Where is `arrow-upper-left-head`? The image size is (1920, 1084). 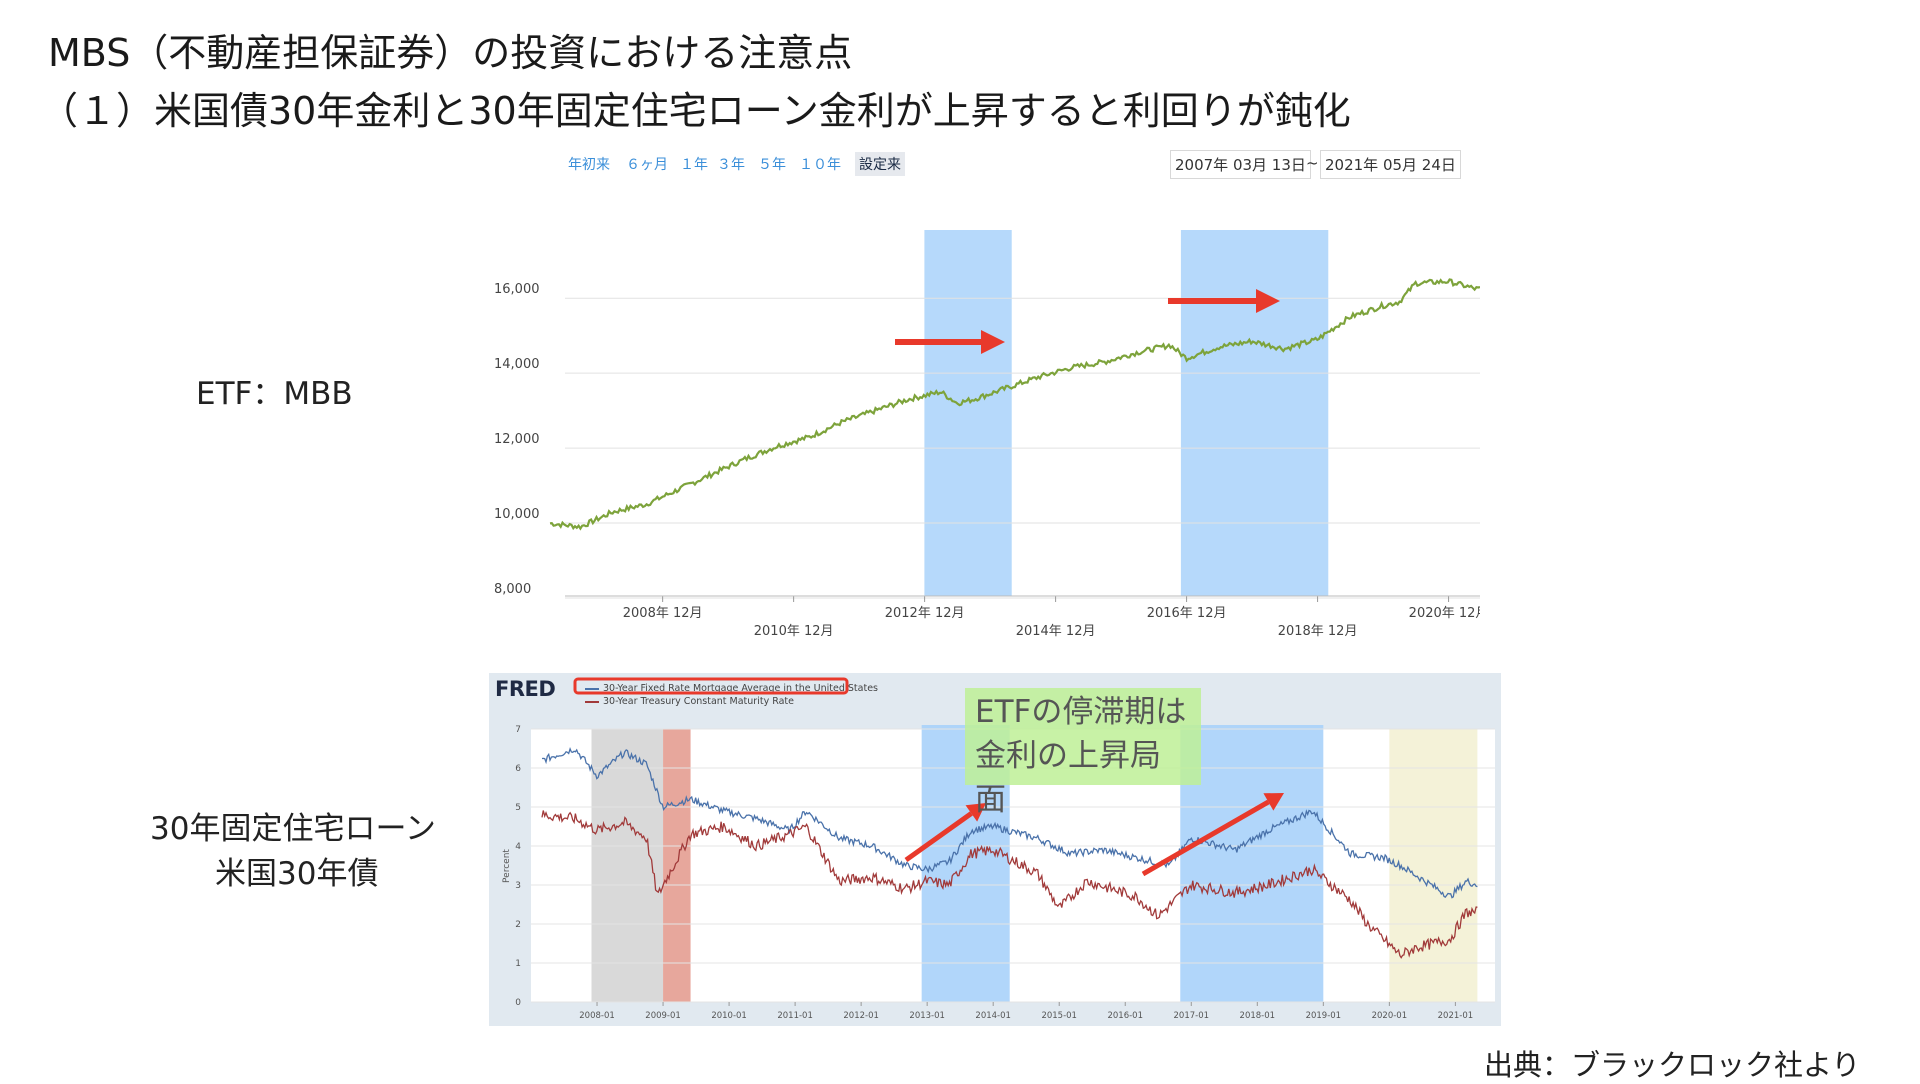
arrow-upper-left-head is located at coordinates (993, 342).